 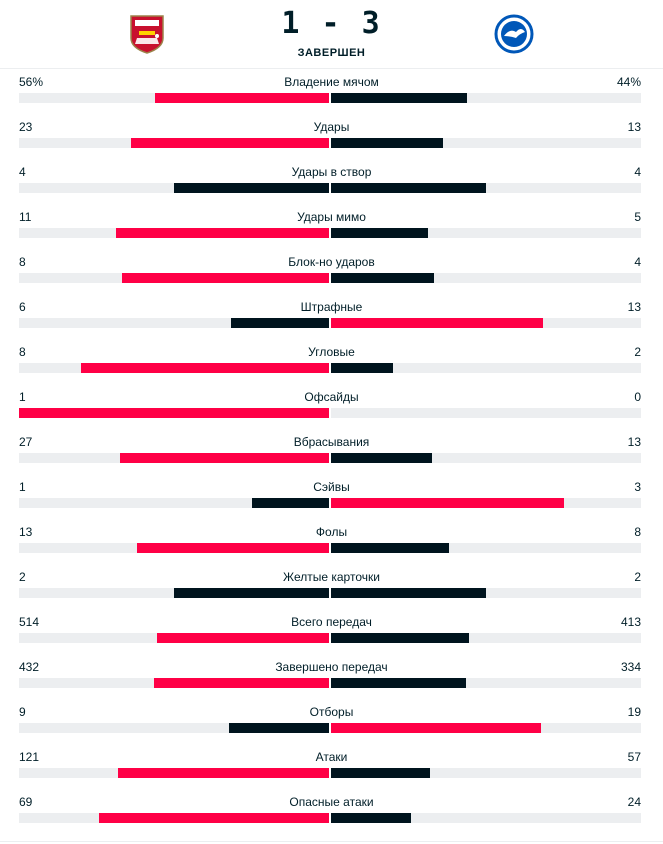 I want to click on stat-label: Сэйвы, so click(x=331, y=487).